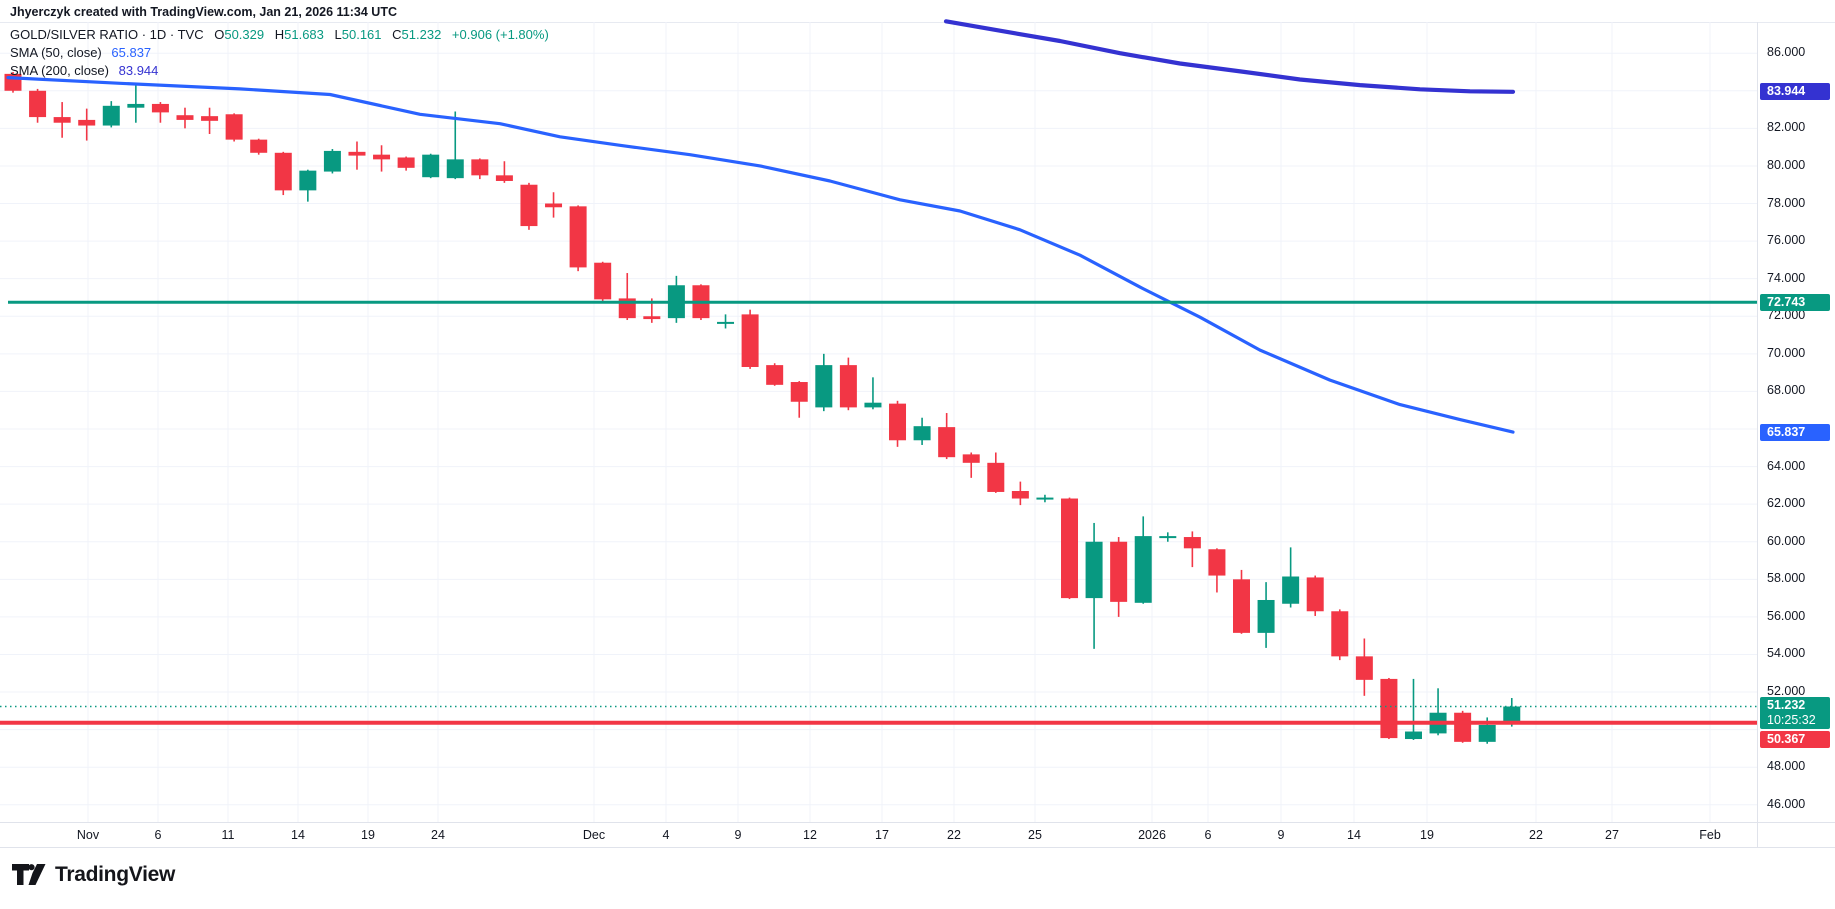 Image resolution: width=1835 pixels, height=909 pixels. Describe the element at coordinates (1786, 803) in the screenshot. I see `price-tick-label: 46.000` at that location.